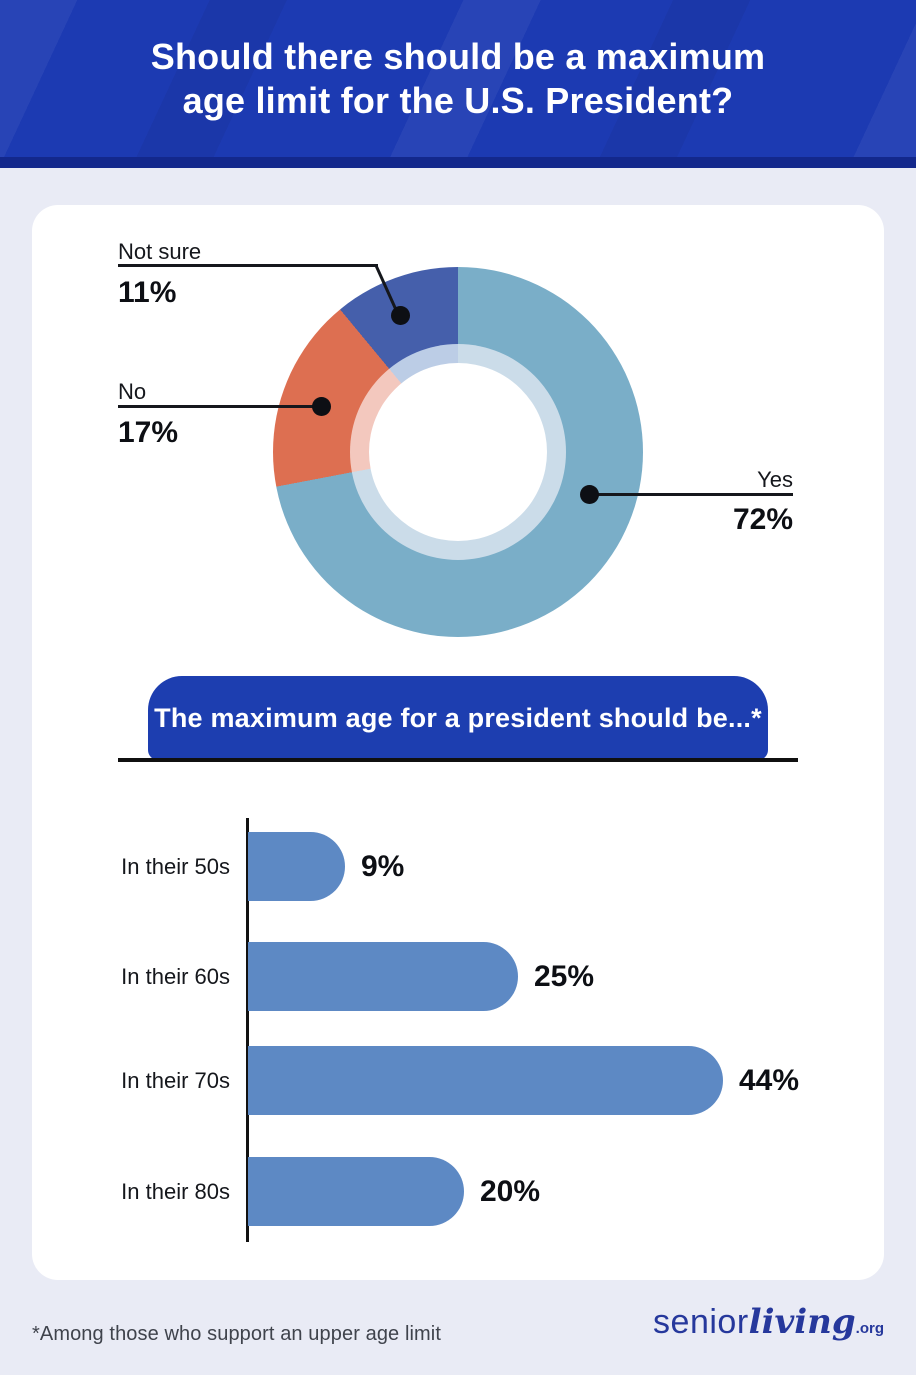 This screenshot has height=1375, width=916. I want to click on bar-value-label: 9%, so click(383, 866).